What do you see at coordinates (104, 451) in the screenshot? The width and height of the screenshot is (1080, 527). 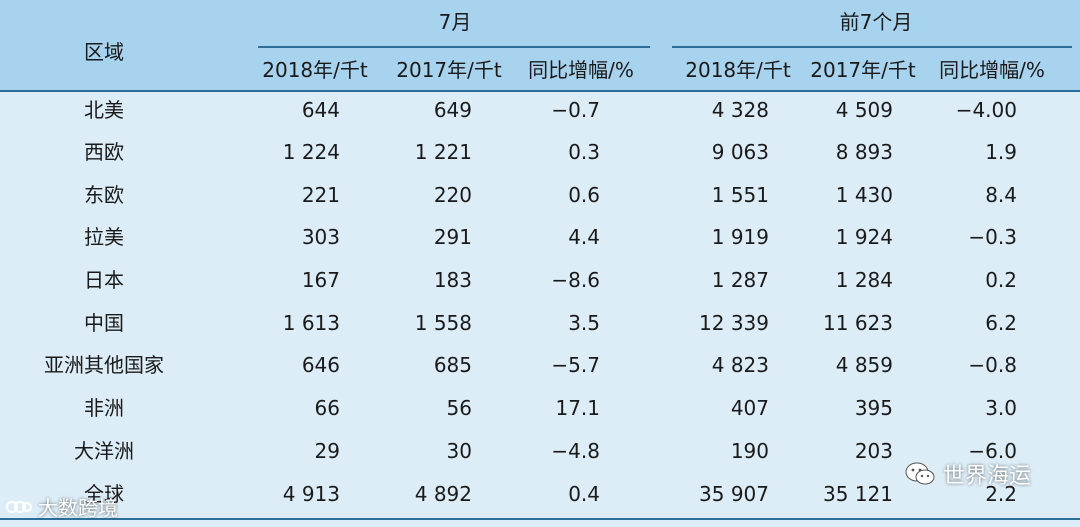 I see `cell-region: 大洋洲` at bounding box center [104, 451].